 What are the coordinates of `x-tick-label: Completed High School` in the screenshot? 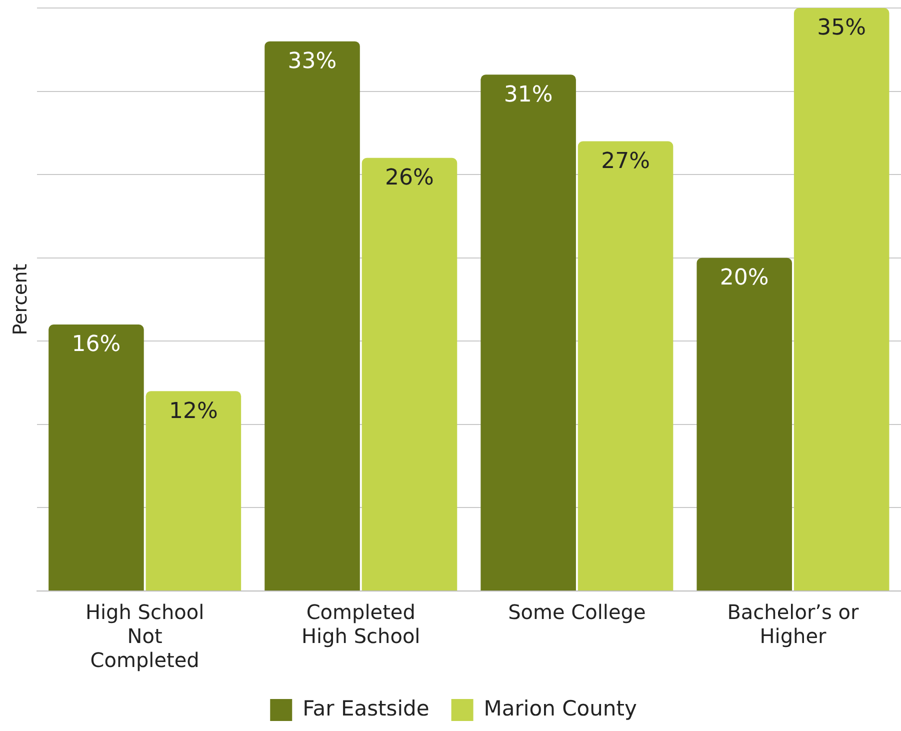 It's located at (361, 624).